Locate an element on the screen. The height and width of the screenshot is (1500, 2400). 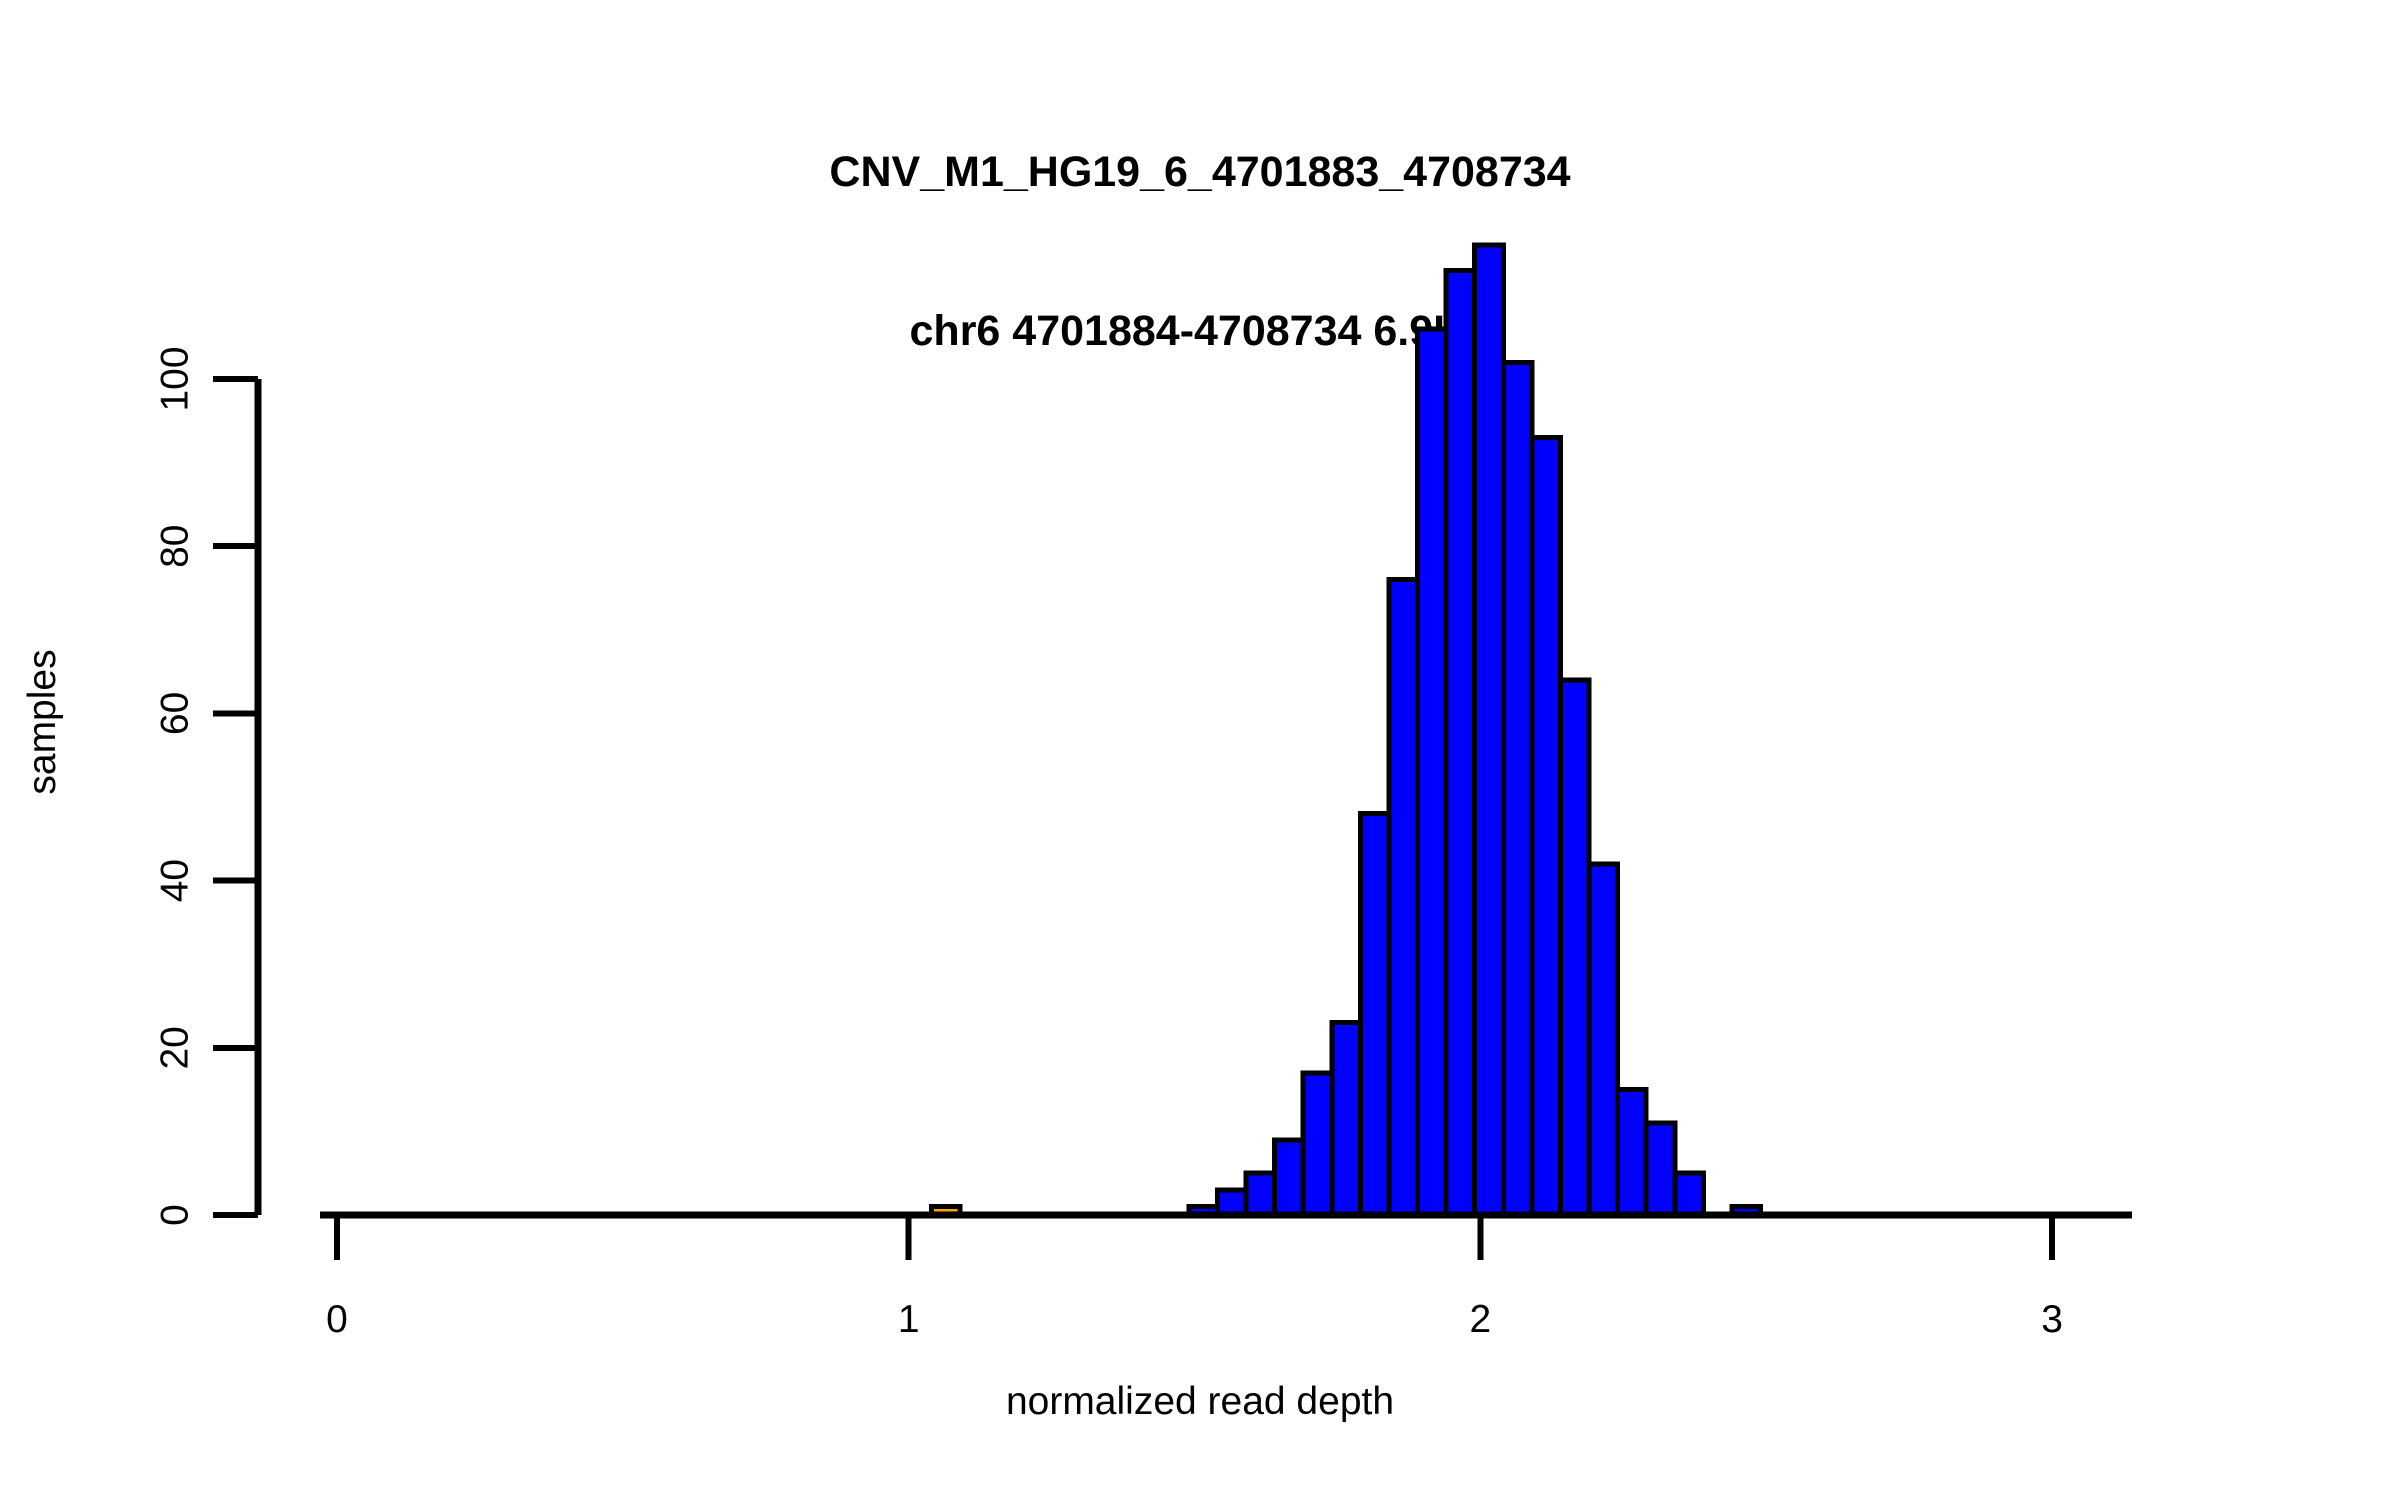
y-tick-label: 80 is located at coordinates (175, 546).